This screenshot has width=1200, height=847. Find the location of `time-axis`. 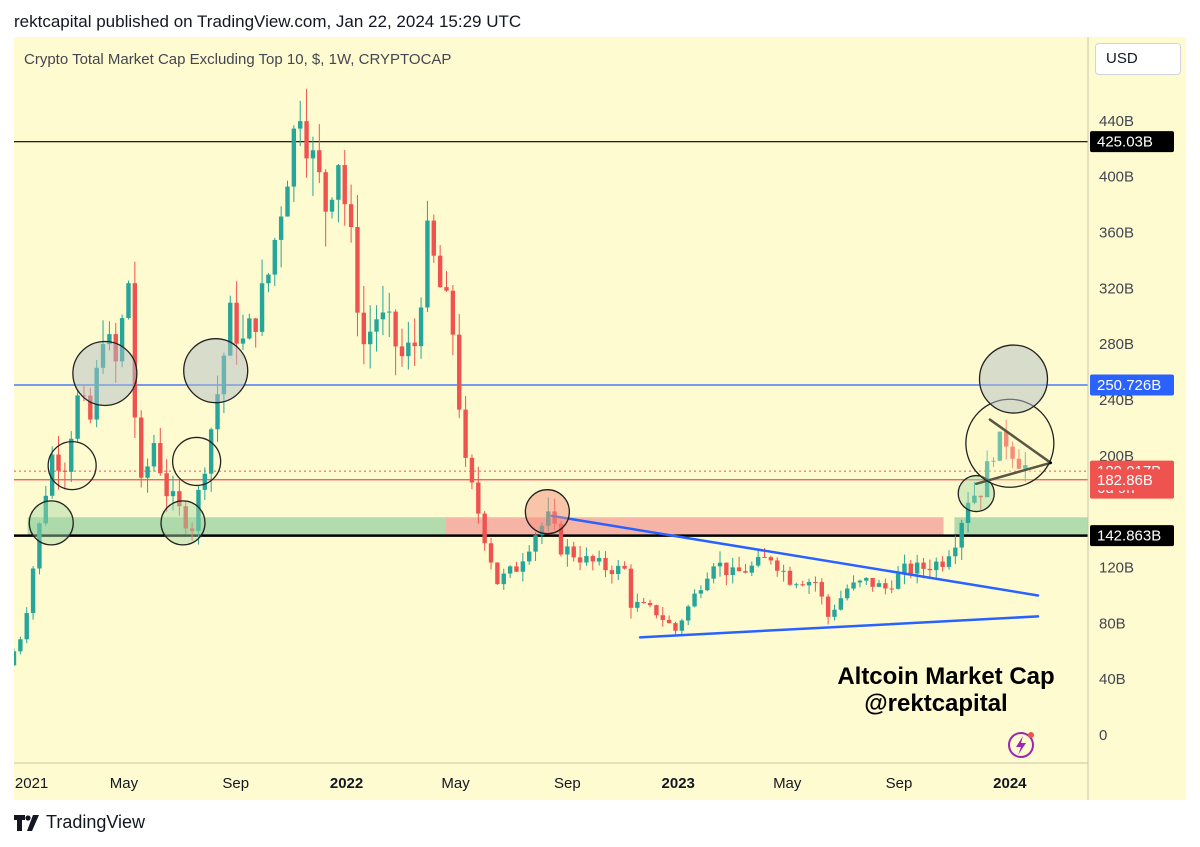

time-axis is located at coordinates (551, 781).